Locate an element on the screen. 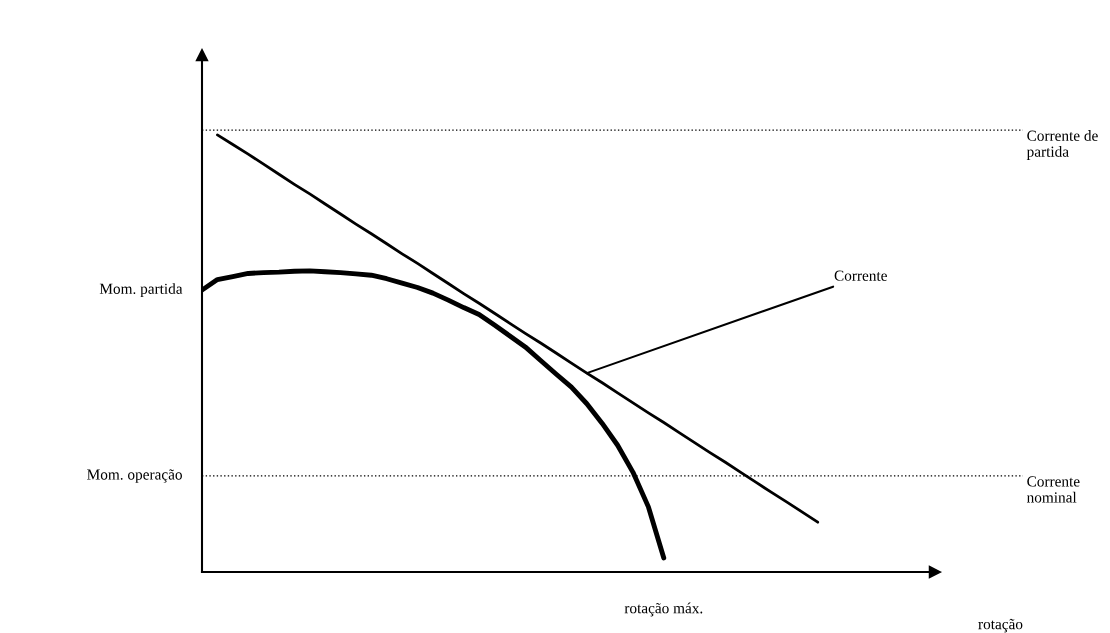  text: Mom. operação is located at coordinates (134, 476).